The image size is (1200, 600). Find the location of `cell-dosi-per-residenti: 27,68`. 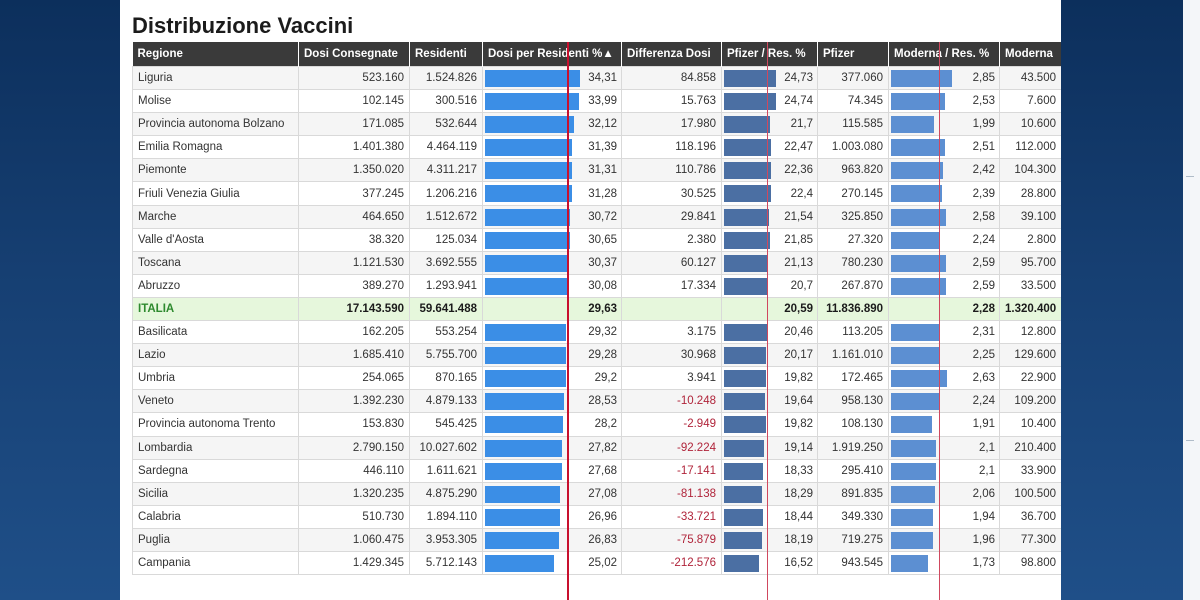

cell-dosi-per-residenti: 27,68 is located at coordinates (552, 470).